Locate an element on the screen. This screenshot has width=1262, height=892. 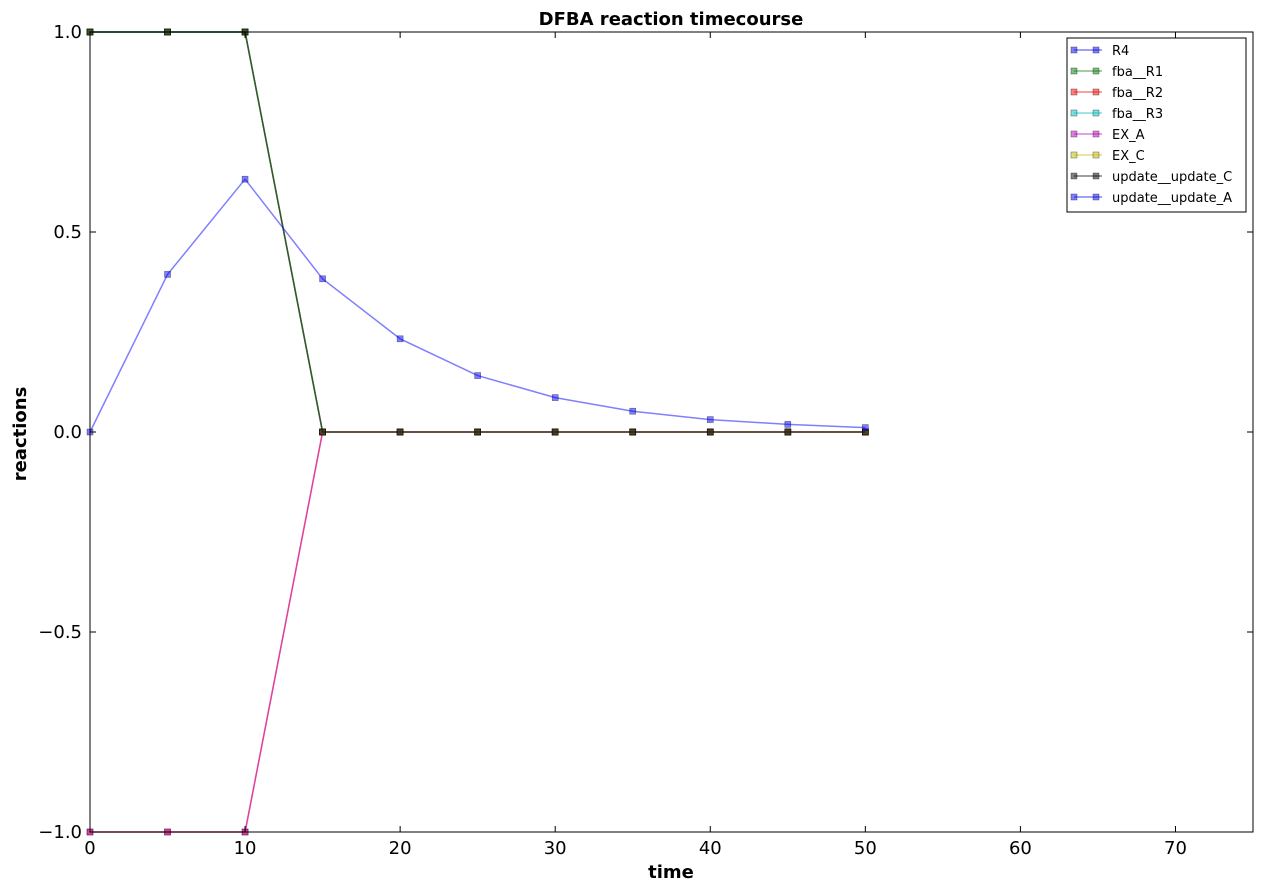
legend-label: fba__R3 is located at coordinates (1137, 114).